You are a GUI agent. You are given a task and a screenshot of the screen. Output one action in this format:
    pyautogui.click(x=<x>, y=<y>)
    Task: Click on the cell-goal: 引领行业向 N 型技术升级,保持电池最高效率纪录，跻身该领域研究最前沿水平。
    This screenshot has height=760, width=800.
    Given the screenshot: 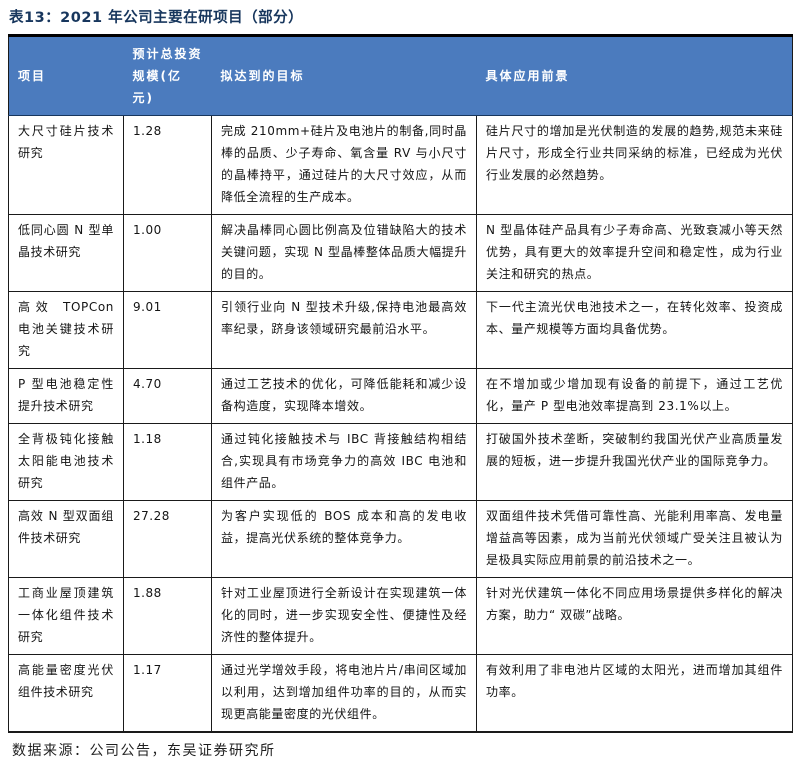 What is the action you would take?
    pyautogui.click(x=344, y=330)
    